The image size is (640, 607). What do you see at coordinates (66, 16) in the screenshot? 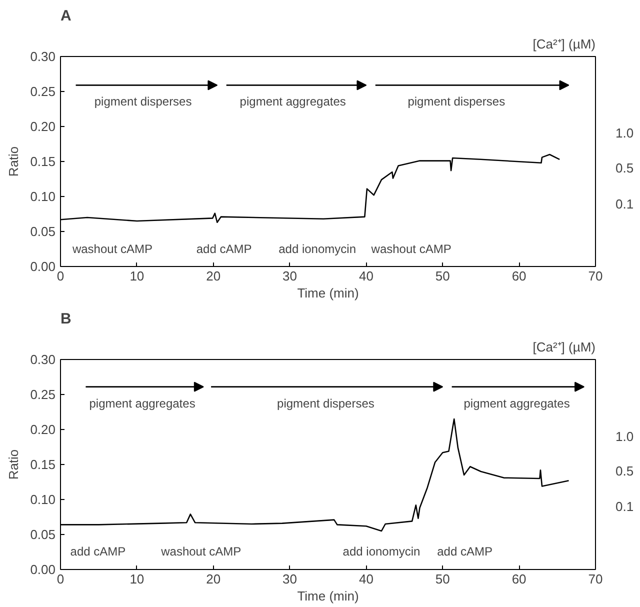
I see `chart-title: A` at bounding box center [66, 16].